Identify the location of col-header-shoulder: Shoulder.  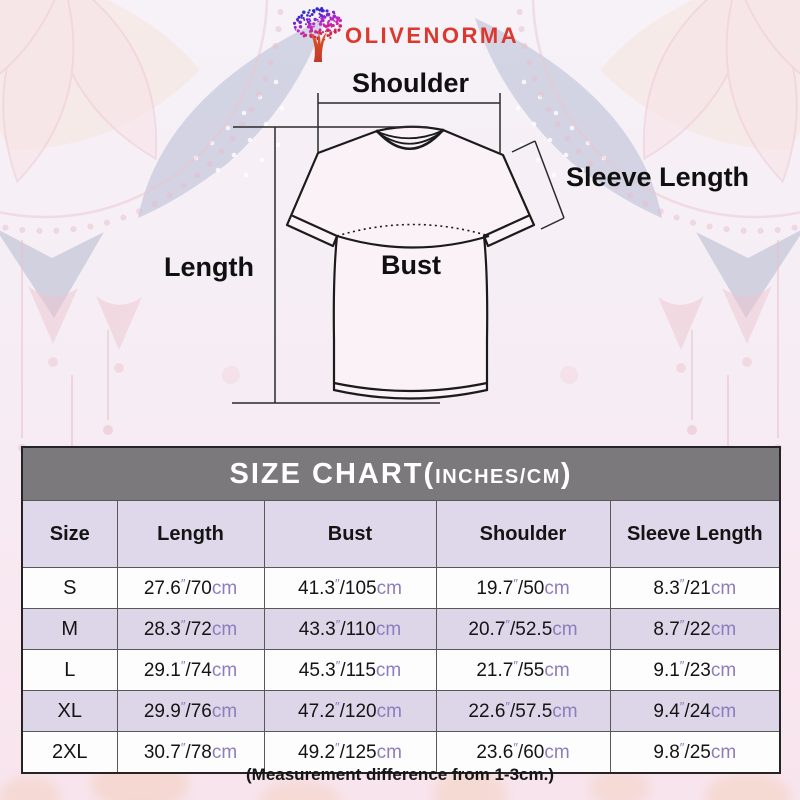
(523, 534).